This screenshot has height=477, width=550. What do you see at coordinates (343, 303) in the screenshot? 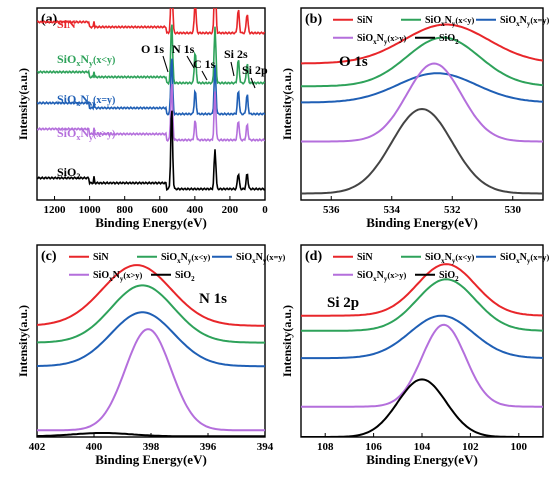
I see `panel-title: Si 2p` at bounding box center [343, 303].